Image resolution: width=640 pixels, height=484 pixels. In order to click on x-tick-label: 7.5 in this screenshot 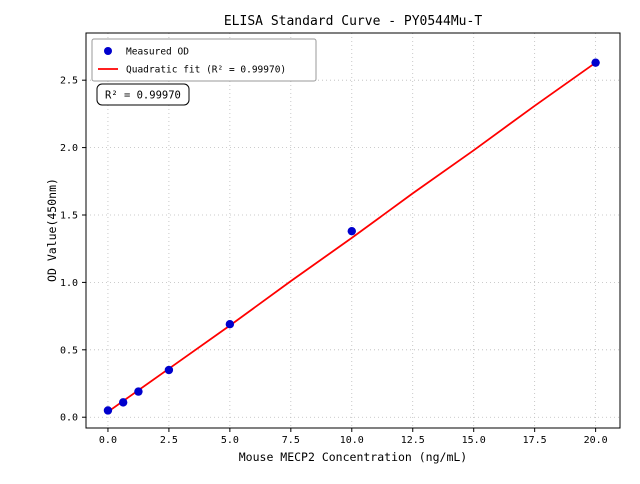, I will do `click(291, 440)`.